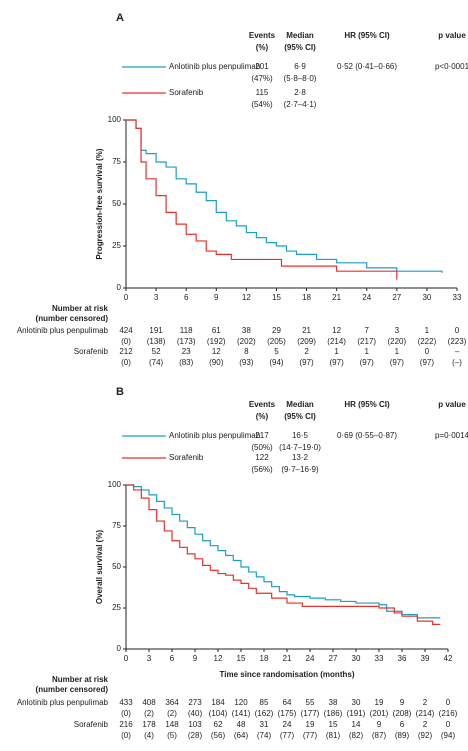 This screenshot has width=468, height=751. I want to click on events: 122, so click(262, 457).